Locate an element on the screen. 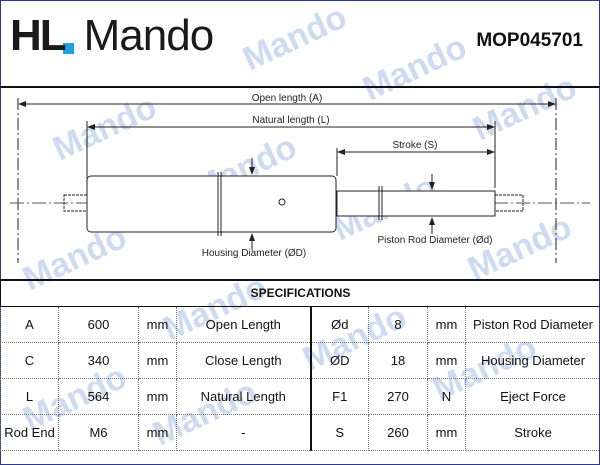 The width and height of the screenshot is (600, 465). spec-description: Close Length is located at coordinates (244, 360).